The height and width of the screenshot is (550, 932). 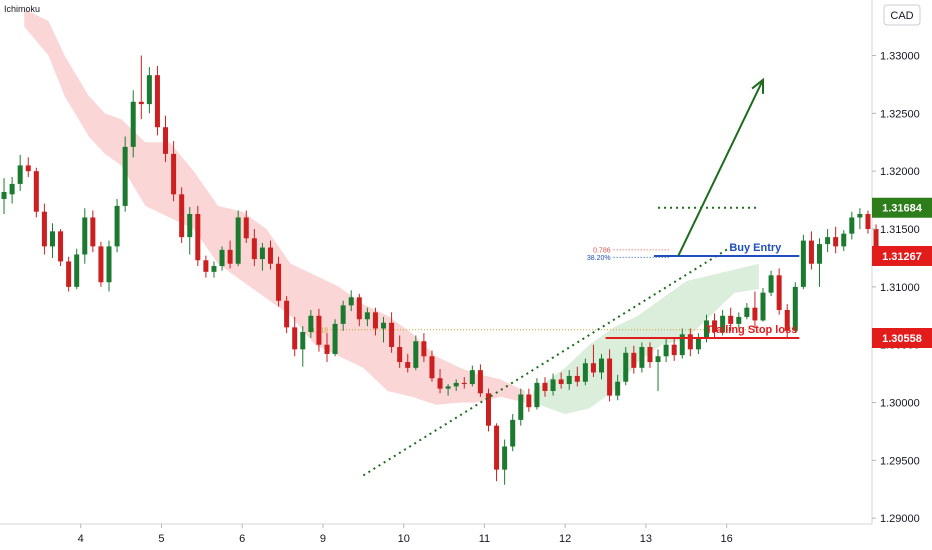 What do you see at coordinates (902, 15) in the screenshot?
I see `currency-button` at bounding box center [902, 15].